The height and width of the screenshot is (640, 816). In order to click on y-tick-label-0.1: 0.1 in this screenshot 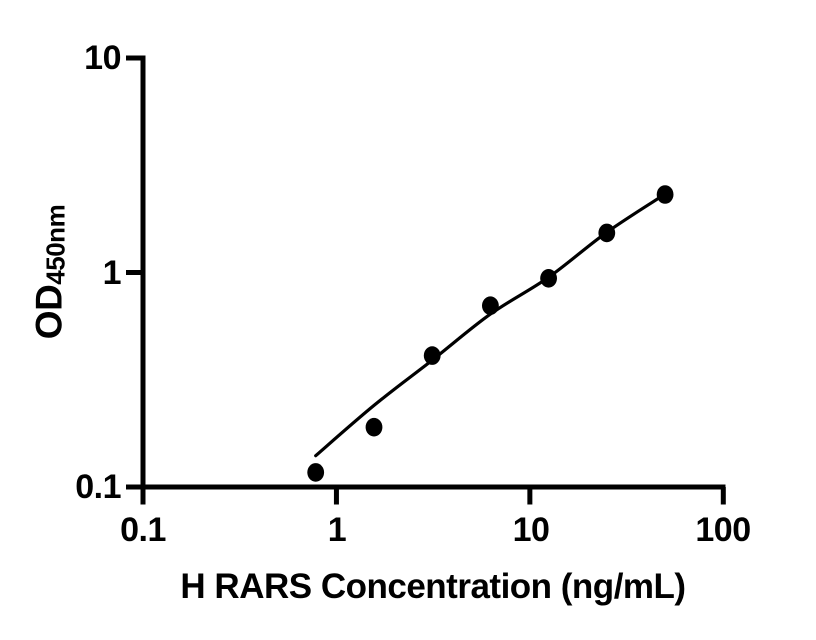, I will do `click(98, 487)`.